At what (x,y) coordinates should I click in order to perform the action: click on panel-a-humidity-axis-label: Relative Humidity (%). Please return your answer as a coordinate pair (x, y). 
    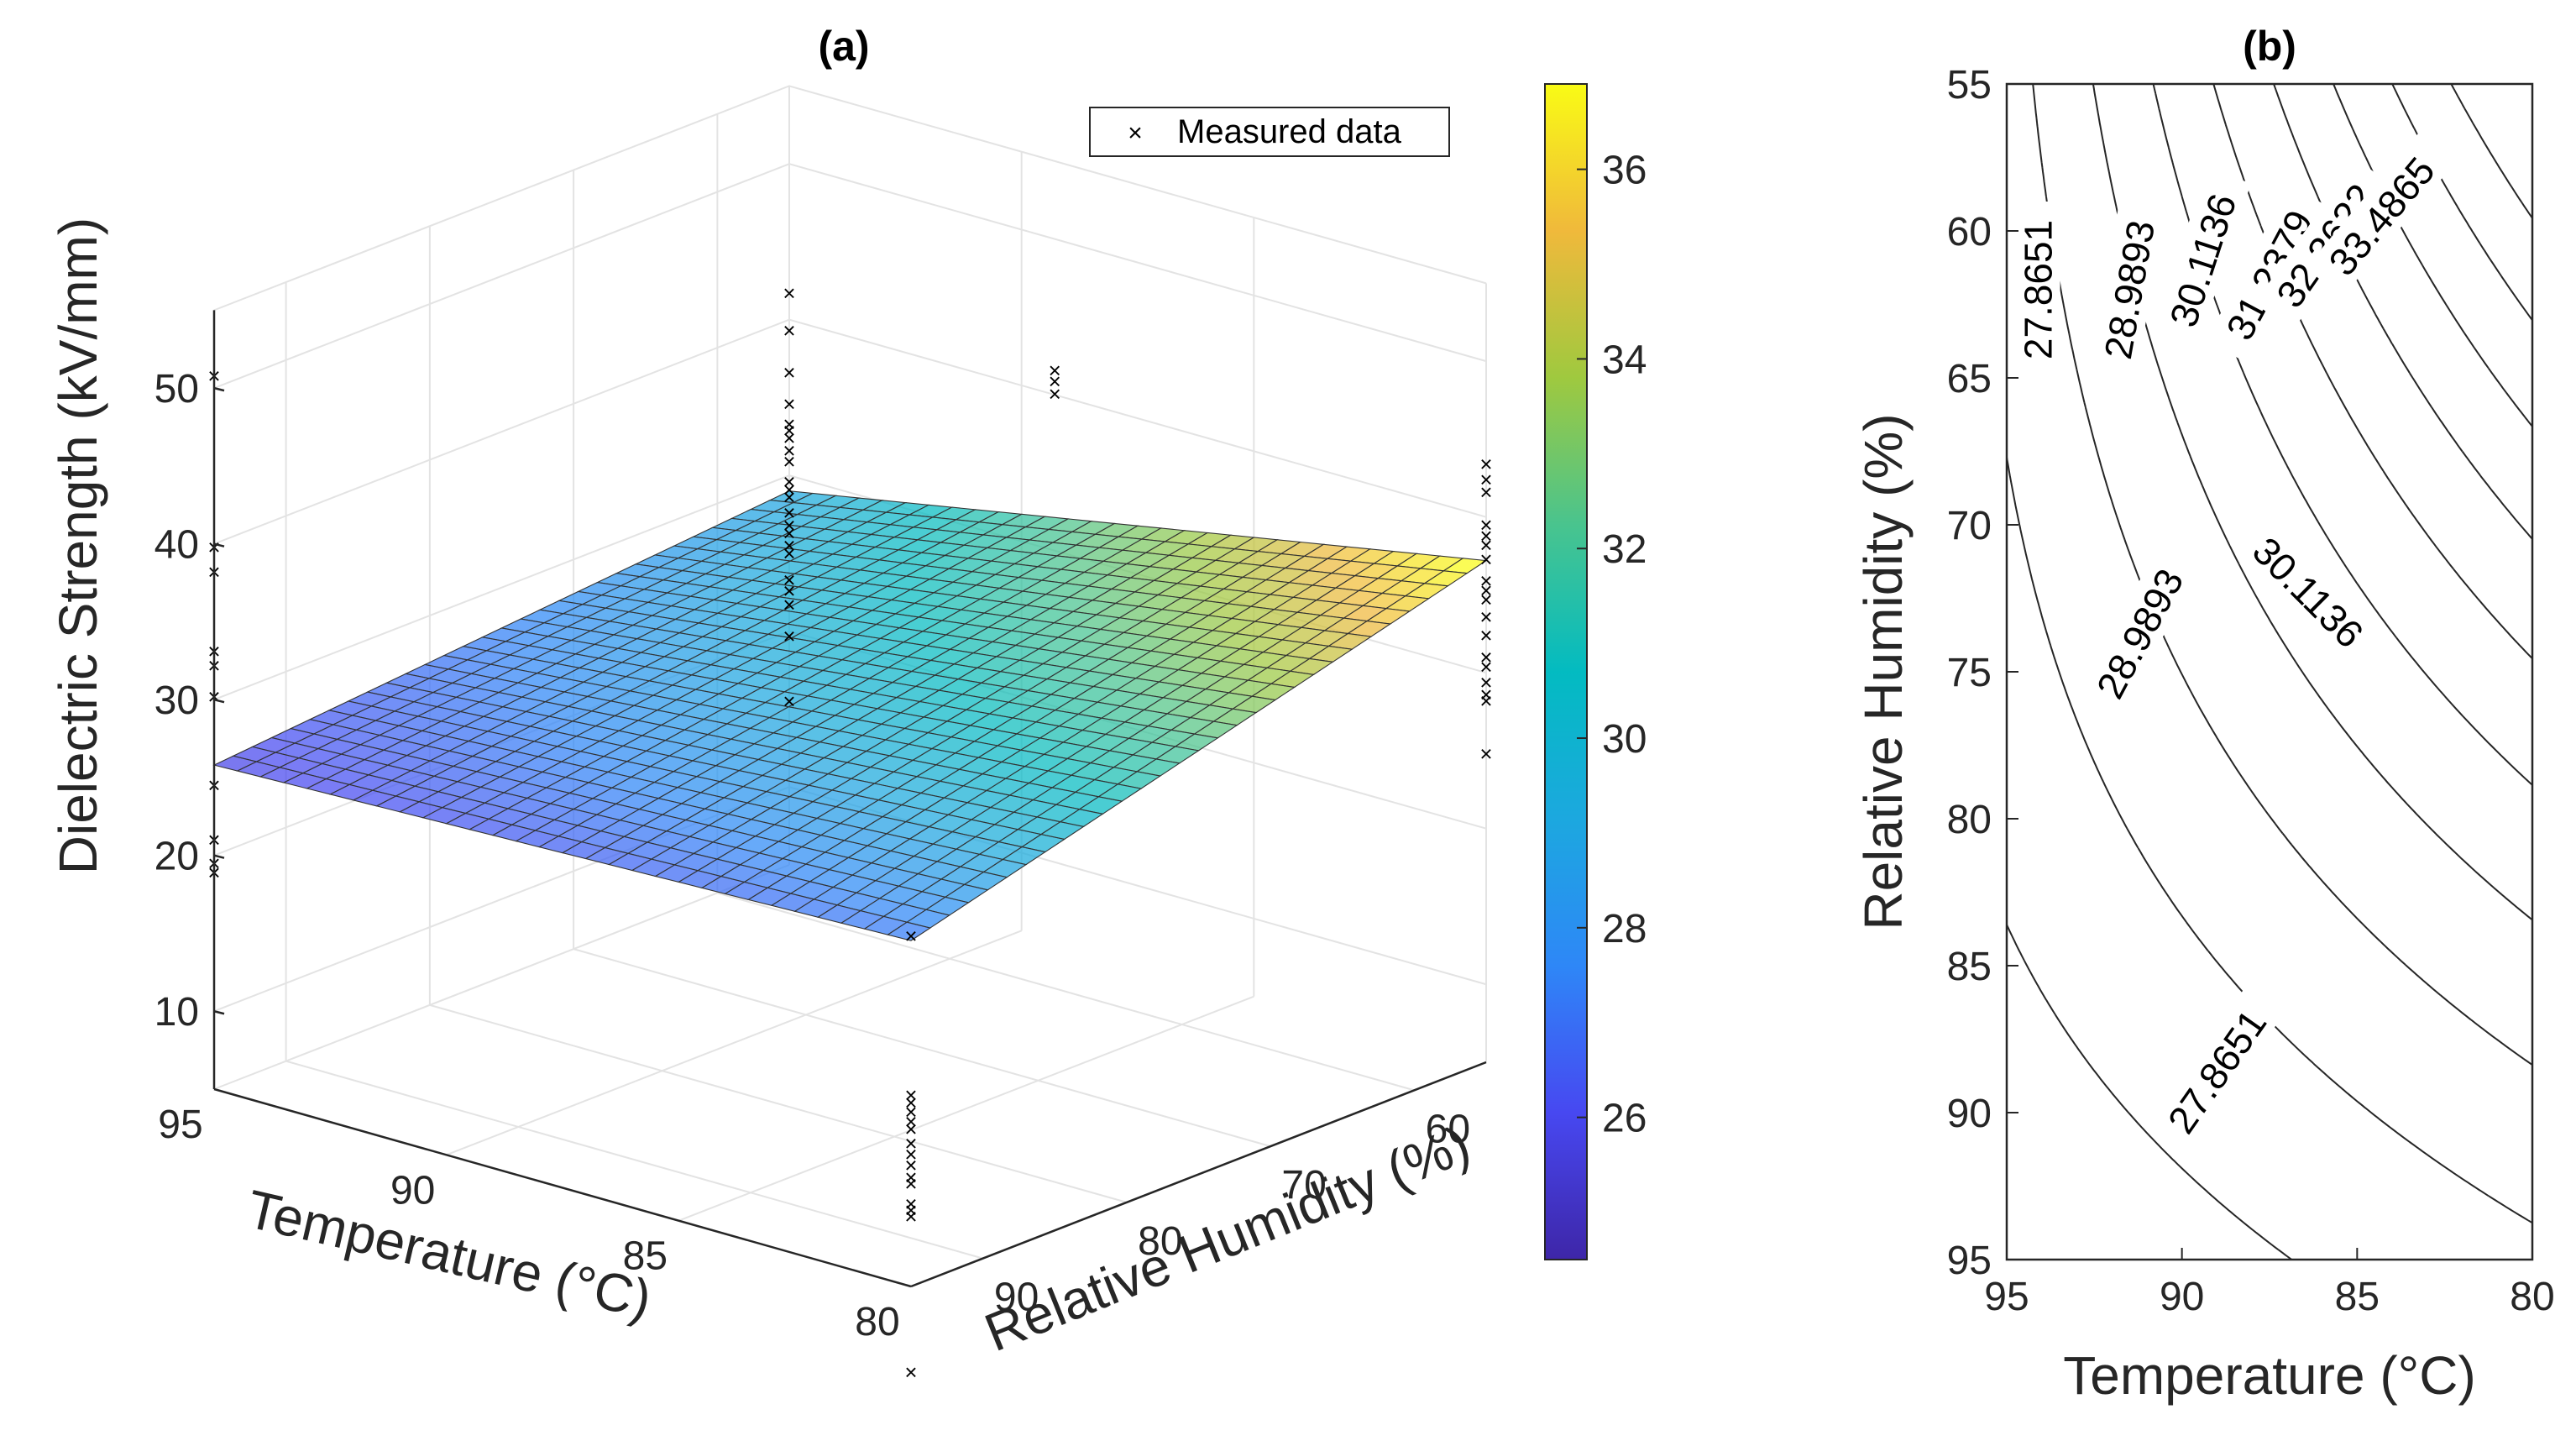
    Looking at the image, I should click on (1227, 1238).